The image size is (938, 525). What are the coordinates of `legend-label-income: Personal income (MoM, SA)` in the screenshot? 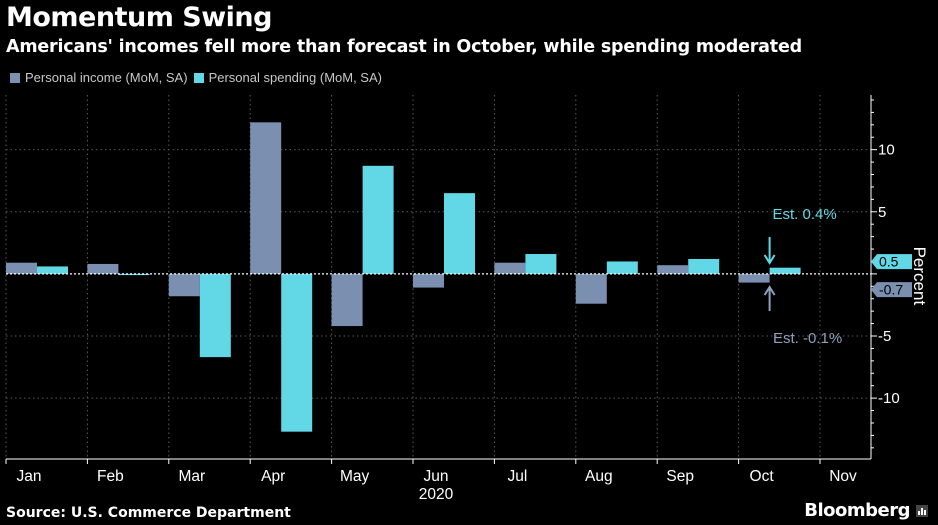 It's located at (106, 77).